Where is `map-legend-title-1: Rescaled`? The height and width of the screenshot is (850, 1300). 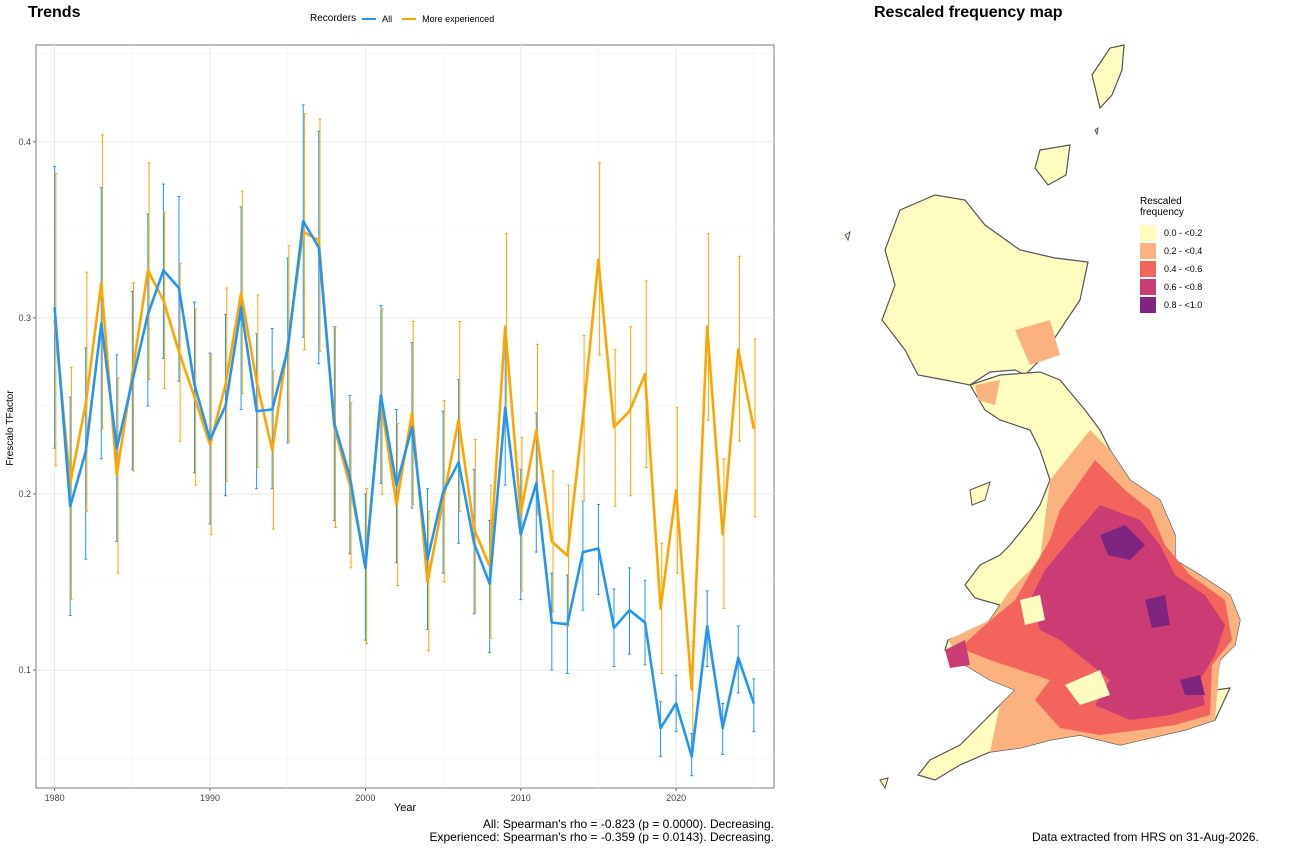
map-legend-title-1: Rescaled is located at coordinates (1161, 201).